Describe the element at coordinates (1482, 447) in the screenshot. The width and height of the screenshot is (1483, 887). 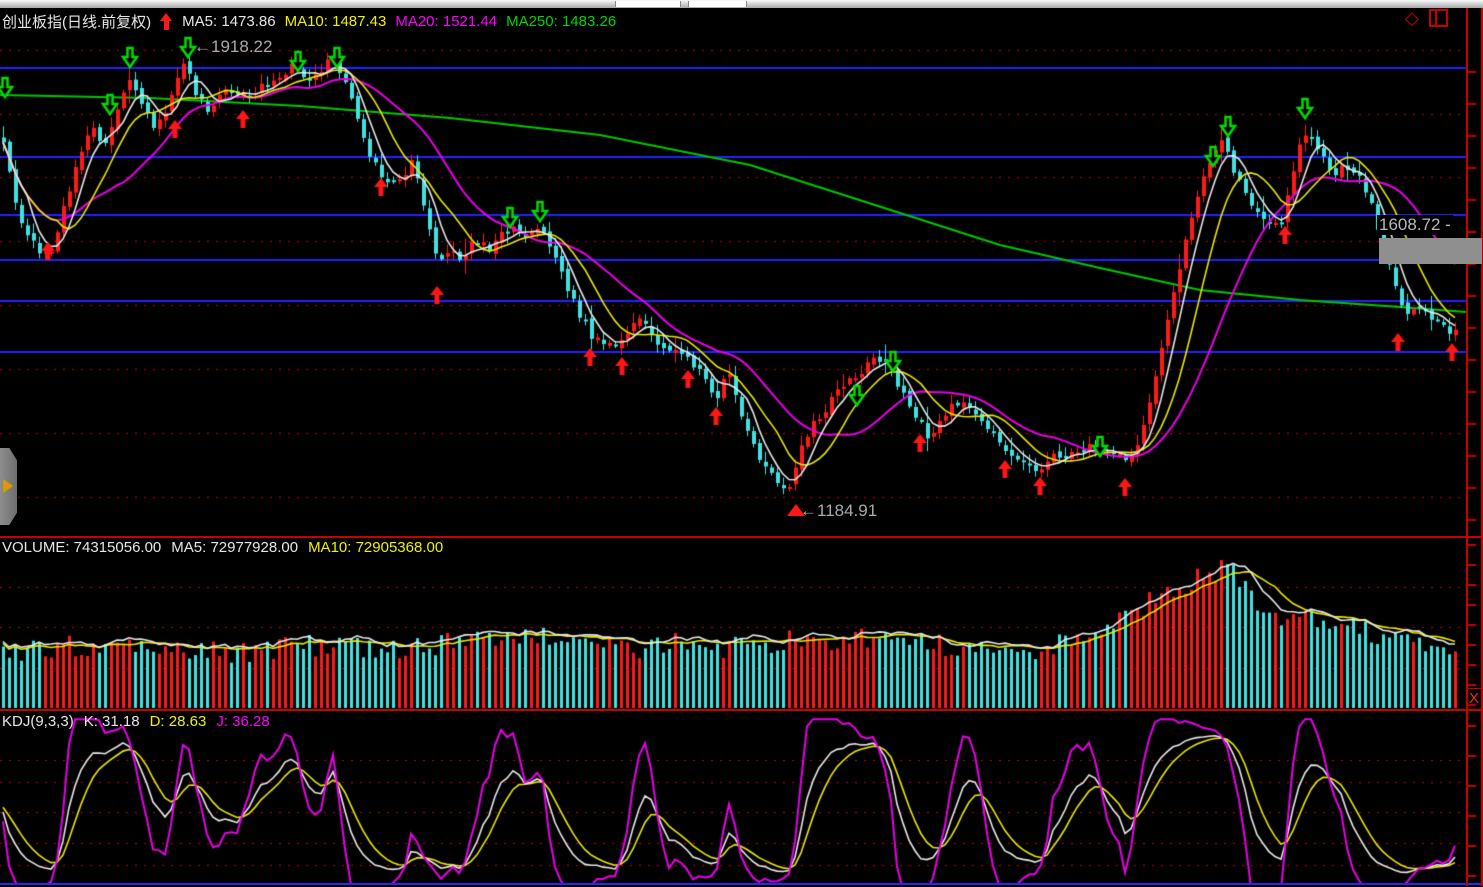
I see `right-border` at that location.